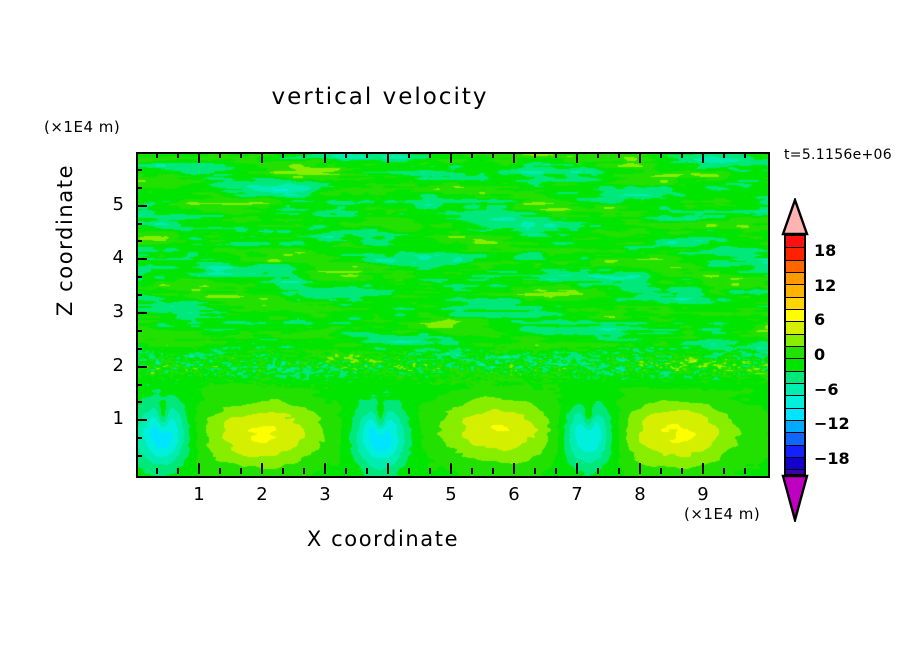 The width and height of the screenshot is (904, 654). Describe the element at coordinates (795, 498) in the screenshot. I see `colorbar-under-cap` at that location.